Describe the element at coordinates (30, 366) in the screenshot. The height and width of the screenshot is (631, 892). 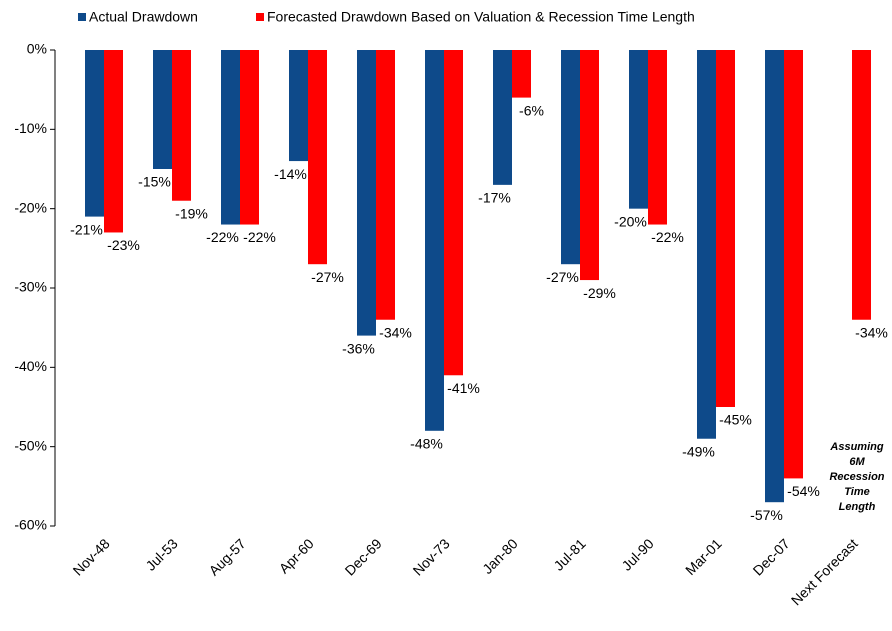
I see `y-tick-label: -40%` at that location.